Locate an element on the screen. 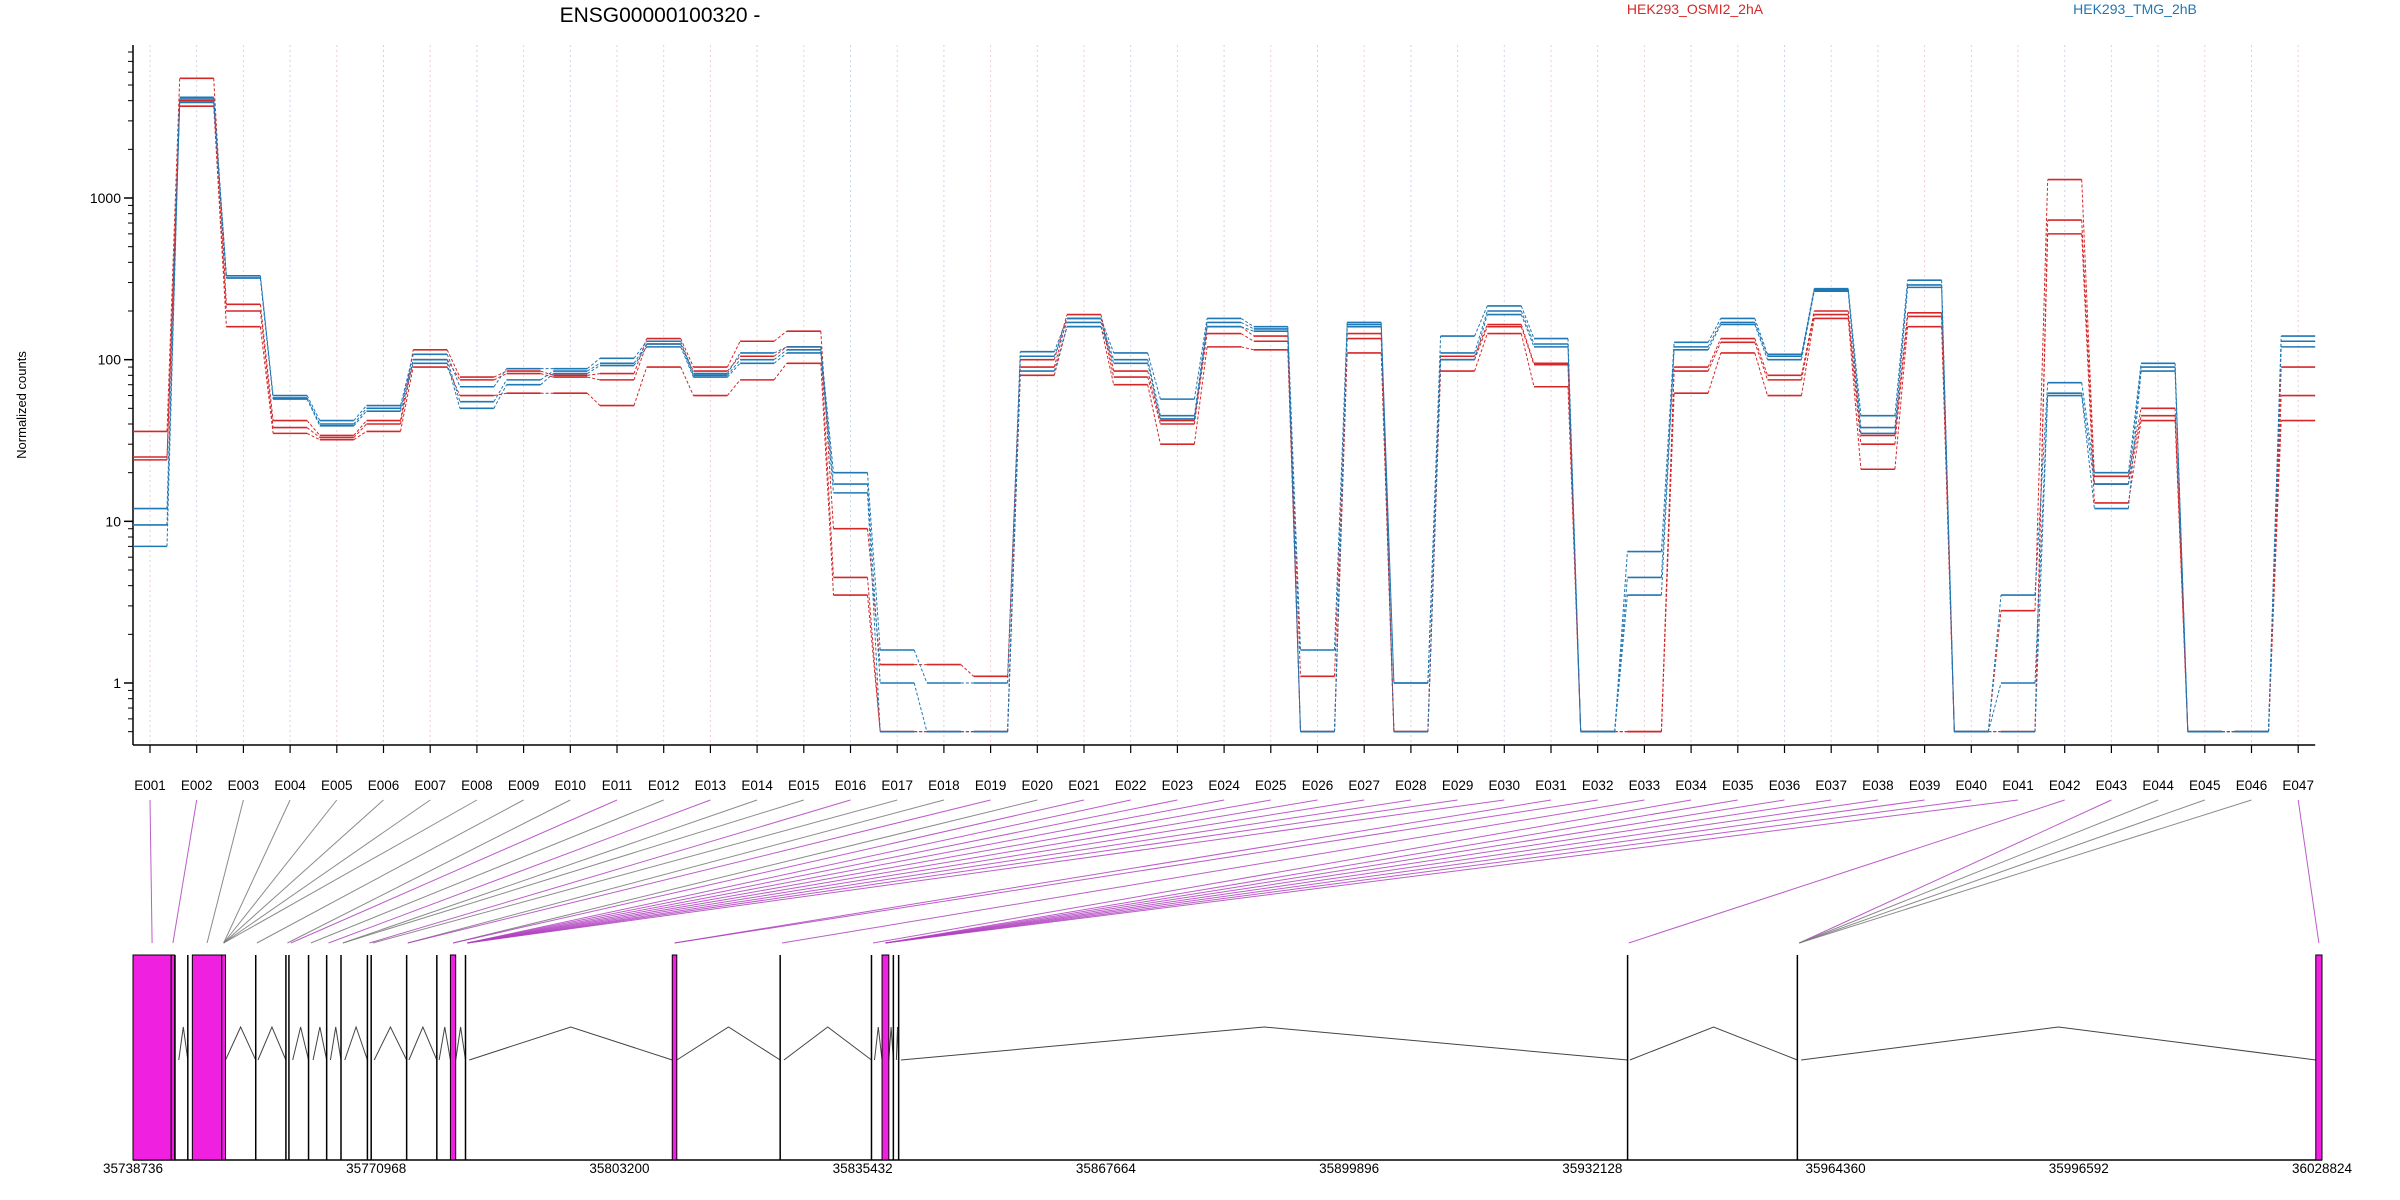 This screenshot has width=2400, height=1200. x-tick-label-E017: E017 is located at coordinates (897, 785).